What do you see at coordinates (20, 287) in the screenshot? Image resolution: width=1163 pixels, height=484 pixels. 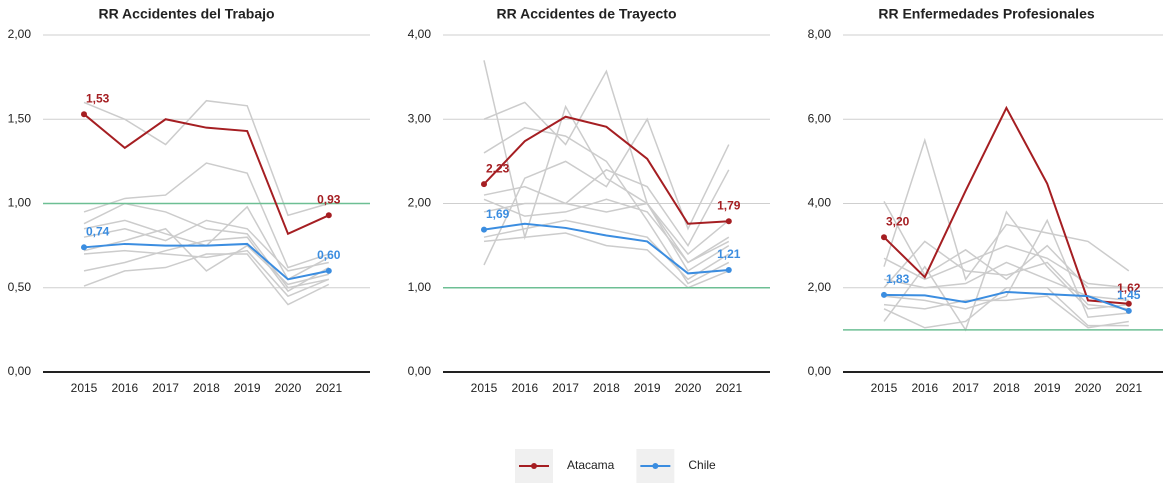 I see `y-tick-label: 0,50` at bounding box center [20, 287].